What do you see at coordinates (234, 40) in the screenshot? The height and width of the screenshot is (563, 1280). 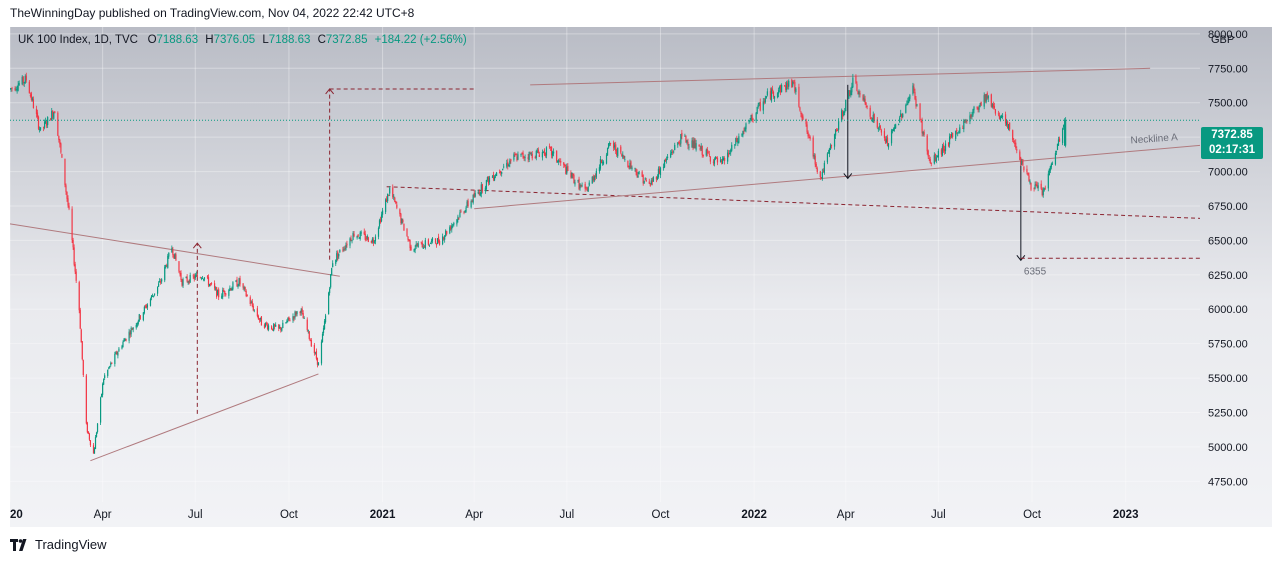 I see `high-value: 7376.05` at bounding box center [234, 40].